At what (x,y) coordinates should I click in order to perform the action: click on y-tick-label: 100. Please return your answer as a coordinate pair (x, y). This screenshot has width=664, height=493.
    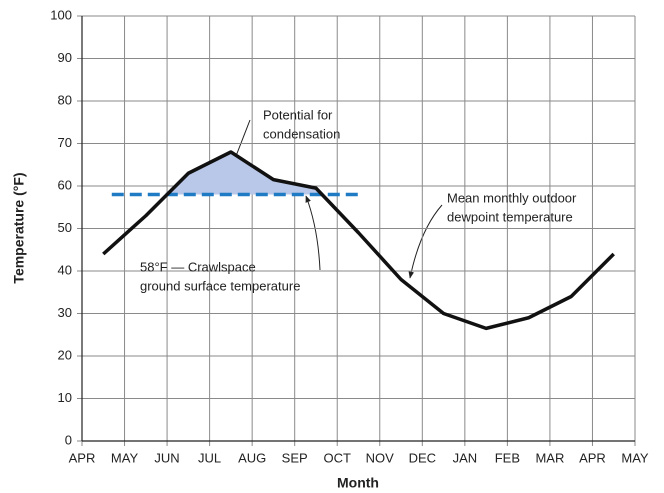
    Looking at the image, I should click on (61, 14).